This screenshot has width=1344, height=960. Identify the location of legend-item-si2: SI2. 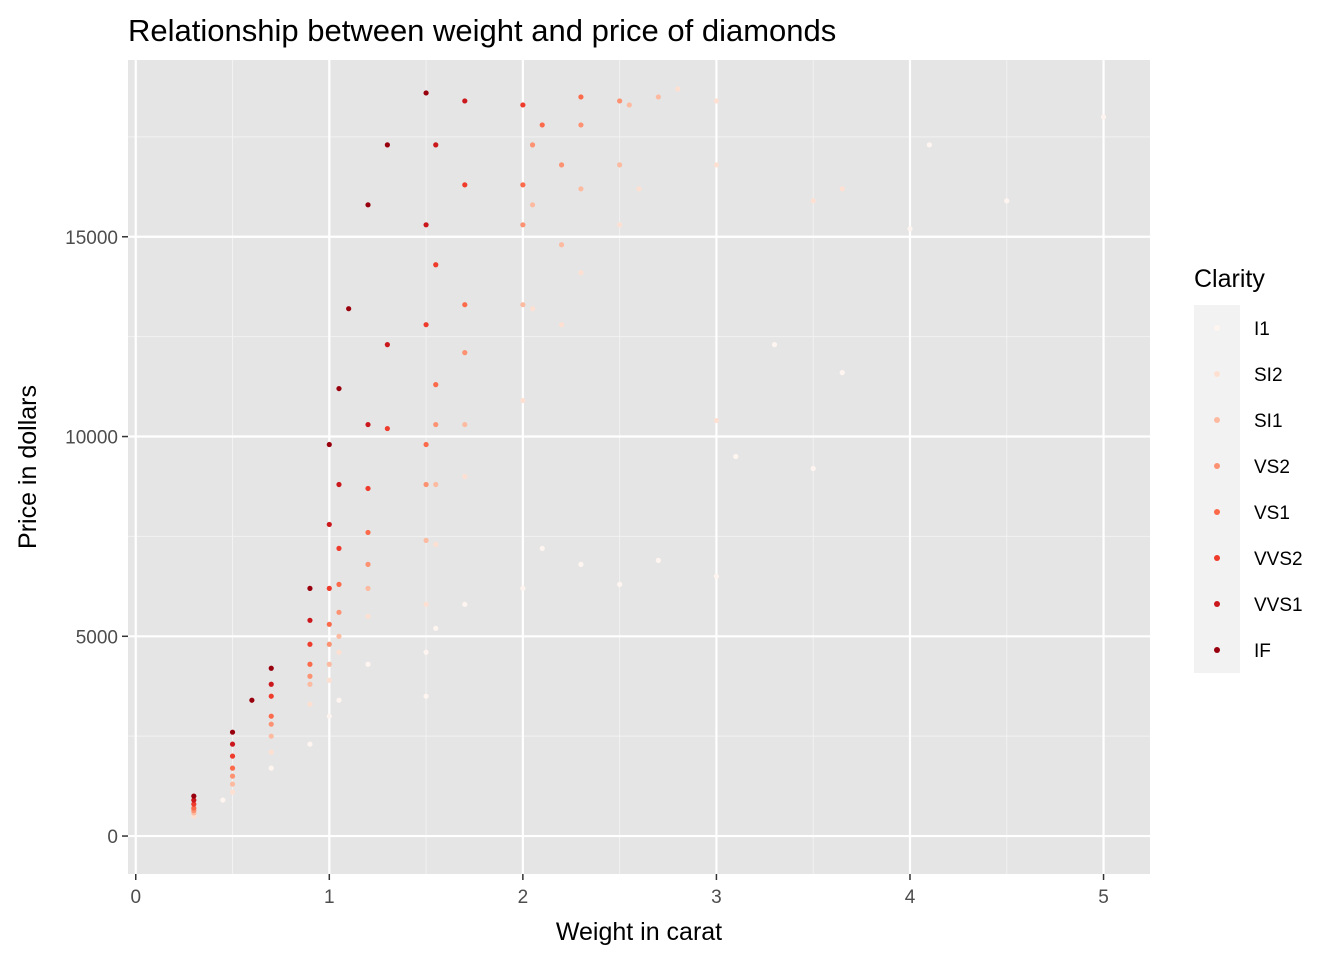
(1248, 375).